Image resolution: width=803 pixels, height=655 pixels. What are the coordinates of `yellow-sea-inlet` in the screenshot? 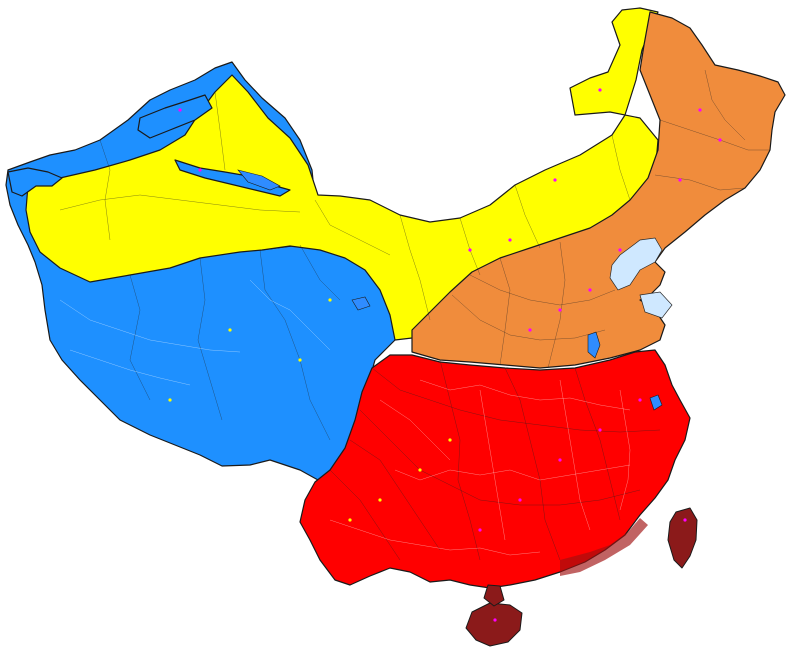 It's located at (656, 305).